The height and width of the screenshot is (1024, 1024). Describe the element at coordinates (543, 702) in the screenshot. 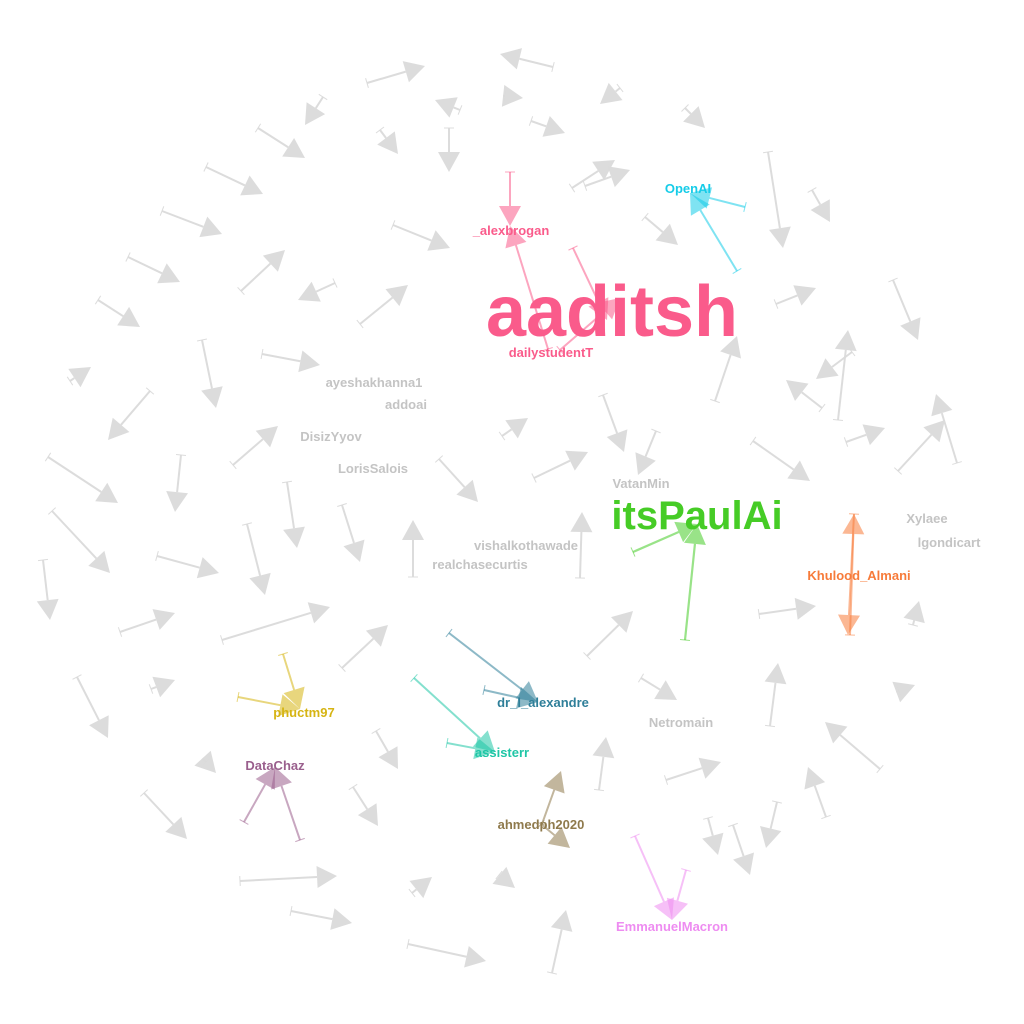

I see `node-label-dr_l_alexandre: dr_l_alexandre` at that location.